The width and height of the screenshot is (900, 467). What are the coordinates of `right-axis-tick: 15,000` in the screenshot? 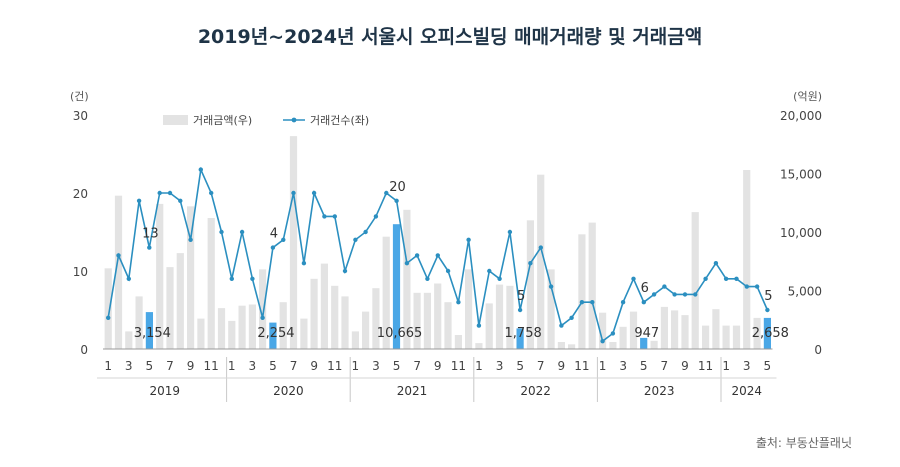 It's located at (801, 175).